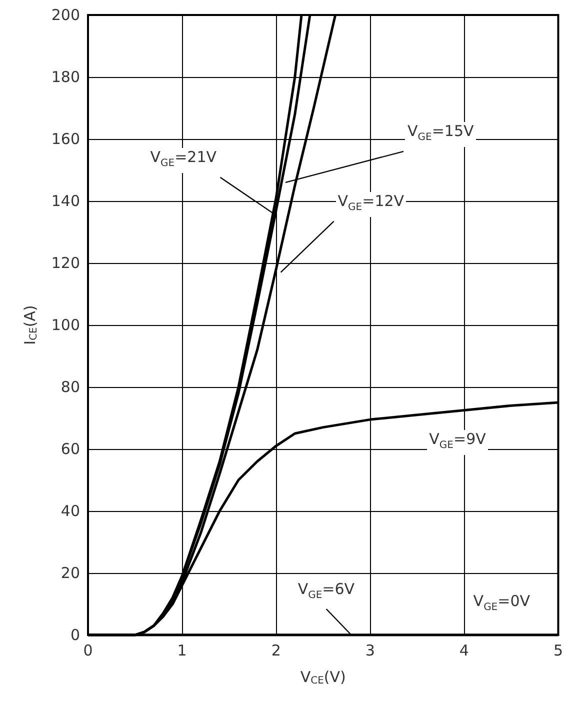 The width and height of the screenshot is (566, 708). Describe the element at coordinates (440, 135) in the screenshot. I see `annotation: V$_{GE}$=15V` at that location.